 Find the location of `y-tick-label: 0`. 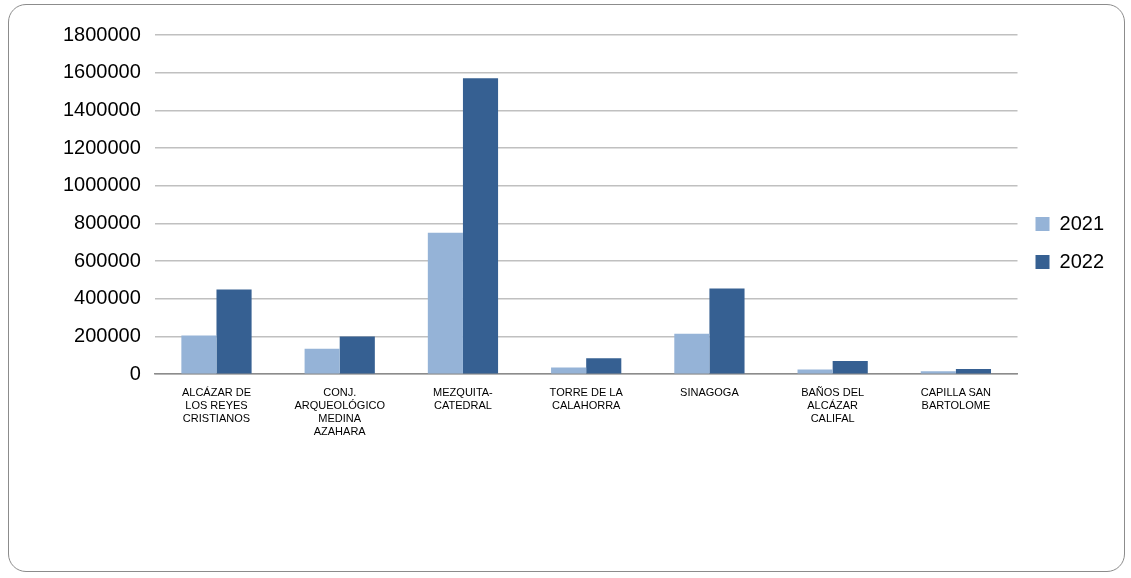

y-tick-label: 0 is located at coordinates (135, 372).